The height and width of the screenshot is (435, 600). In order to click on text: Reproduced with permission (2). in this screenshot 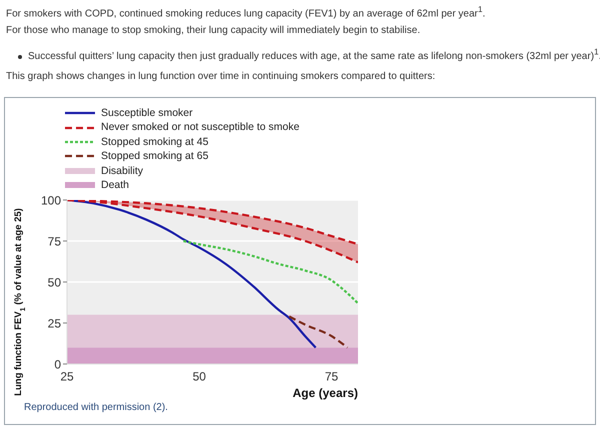, I will do `click(96, 407)`.